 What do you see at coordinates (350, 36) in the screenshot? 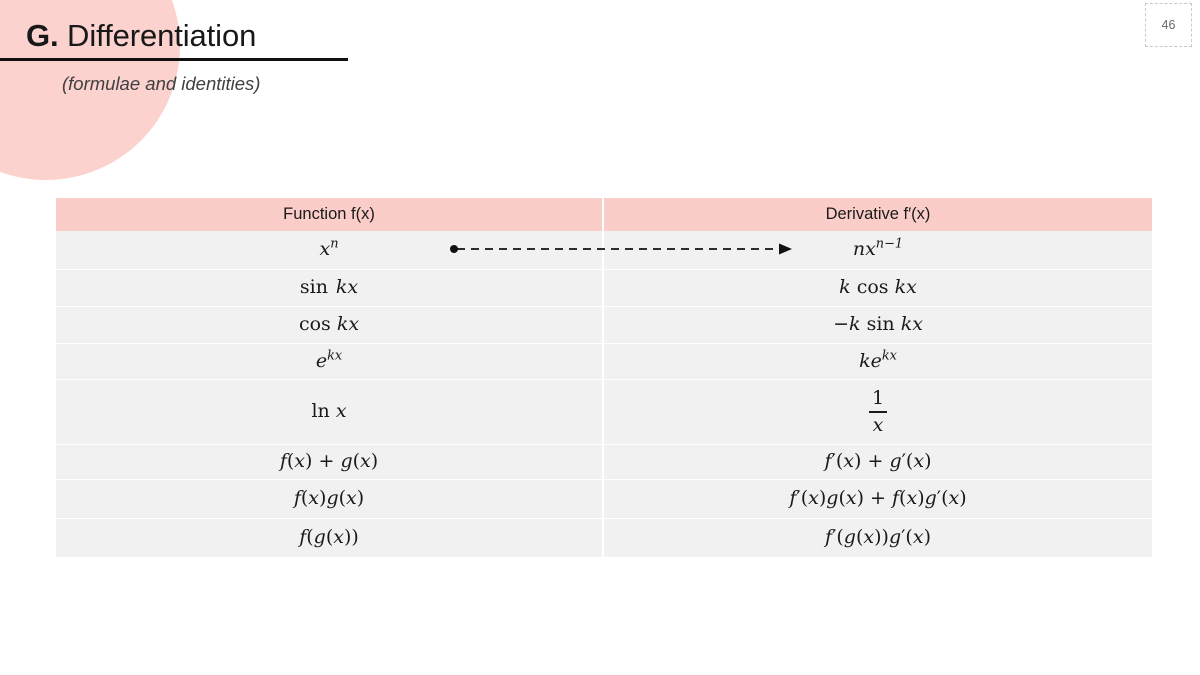
I see `page-title: G. Differentiation` at bounding box center [350, 36].